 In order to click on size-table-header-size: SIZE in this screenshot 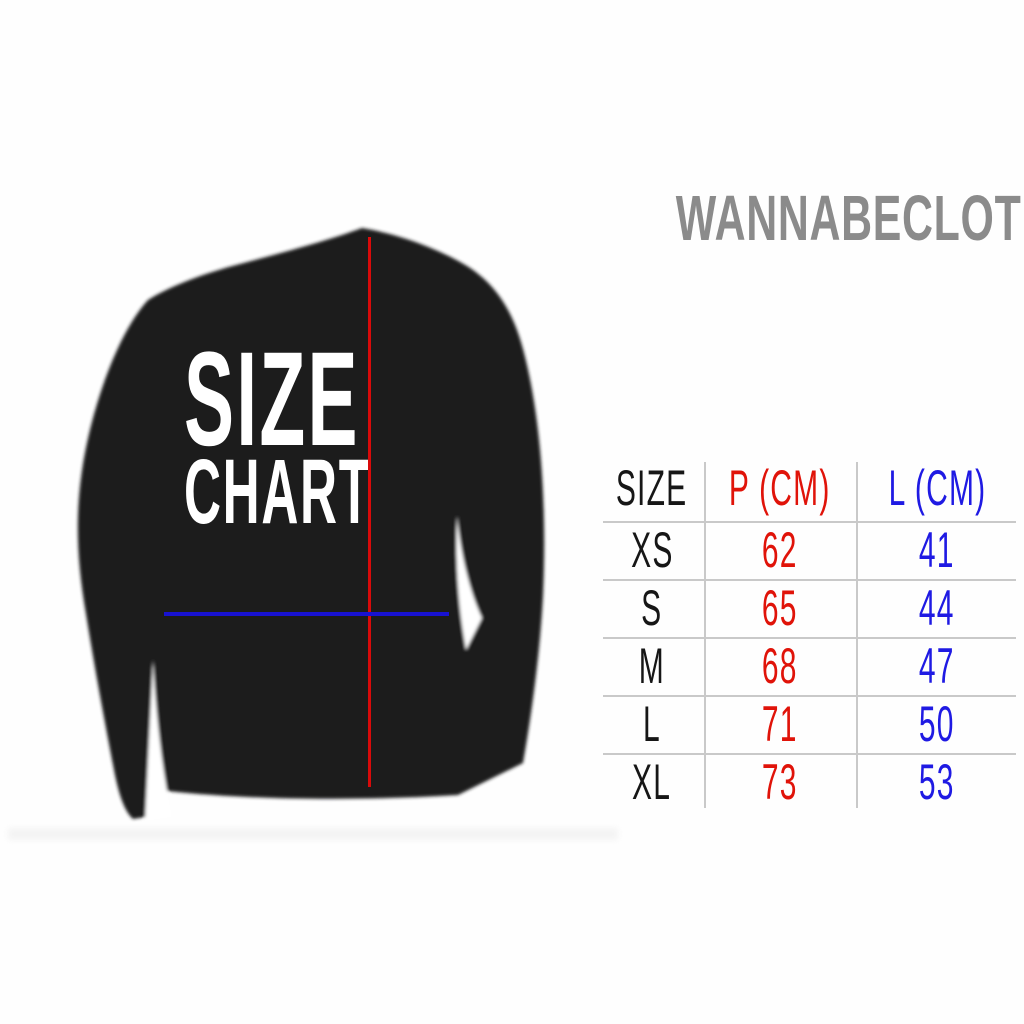, I will do `click(652, 487)`.